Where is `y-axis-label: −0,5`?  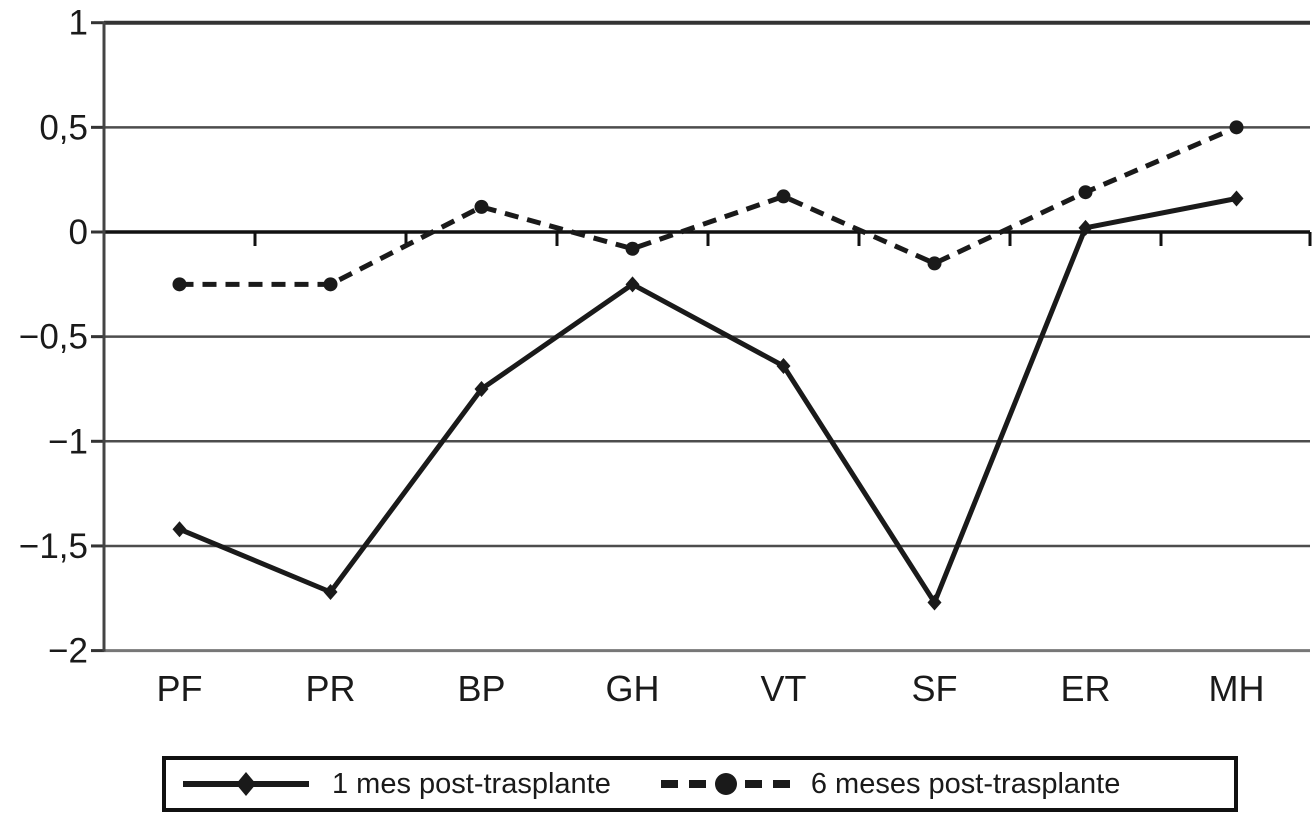
y-axis-label: −0,5 is located at coordinates (53, 337).